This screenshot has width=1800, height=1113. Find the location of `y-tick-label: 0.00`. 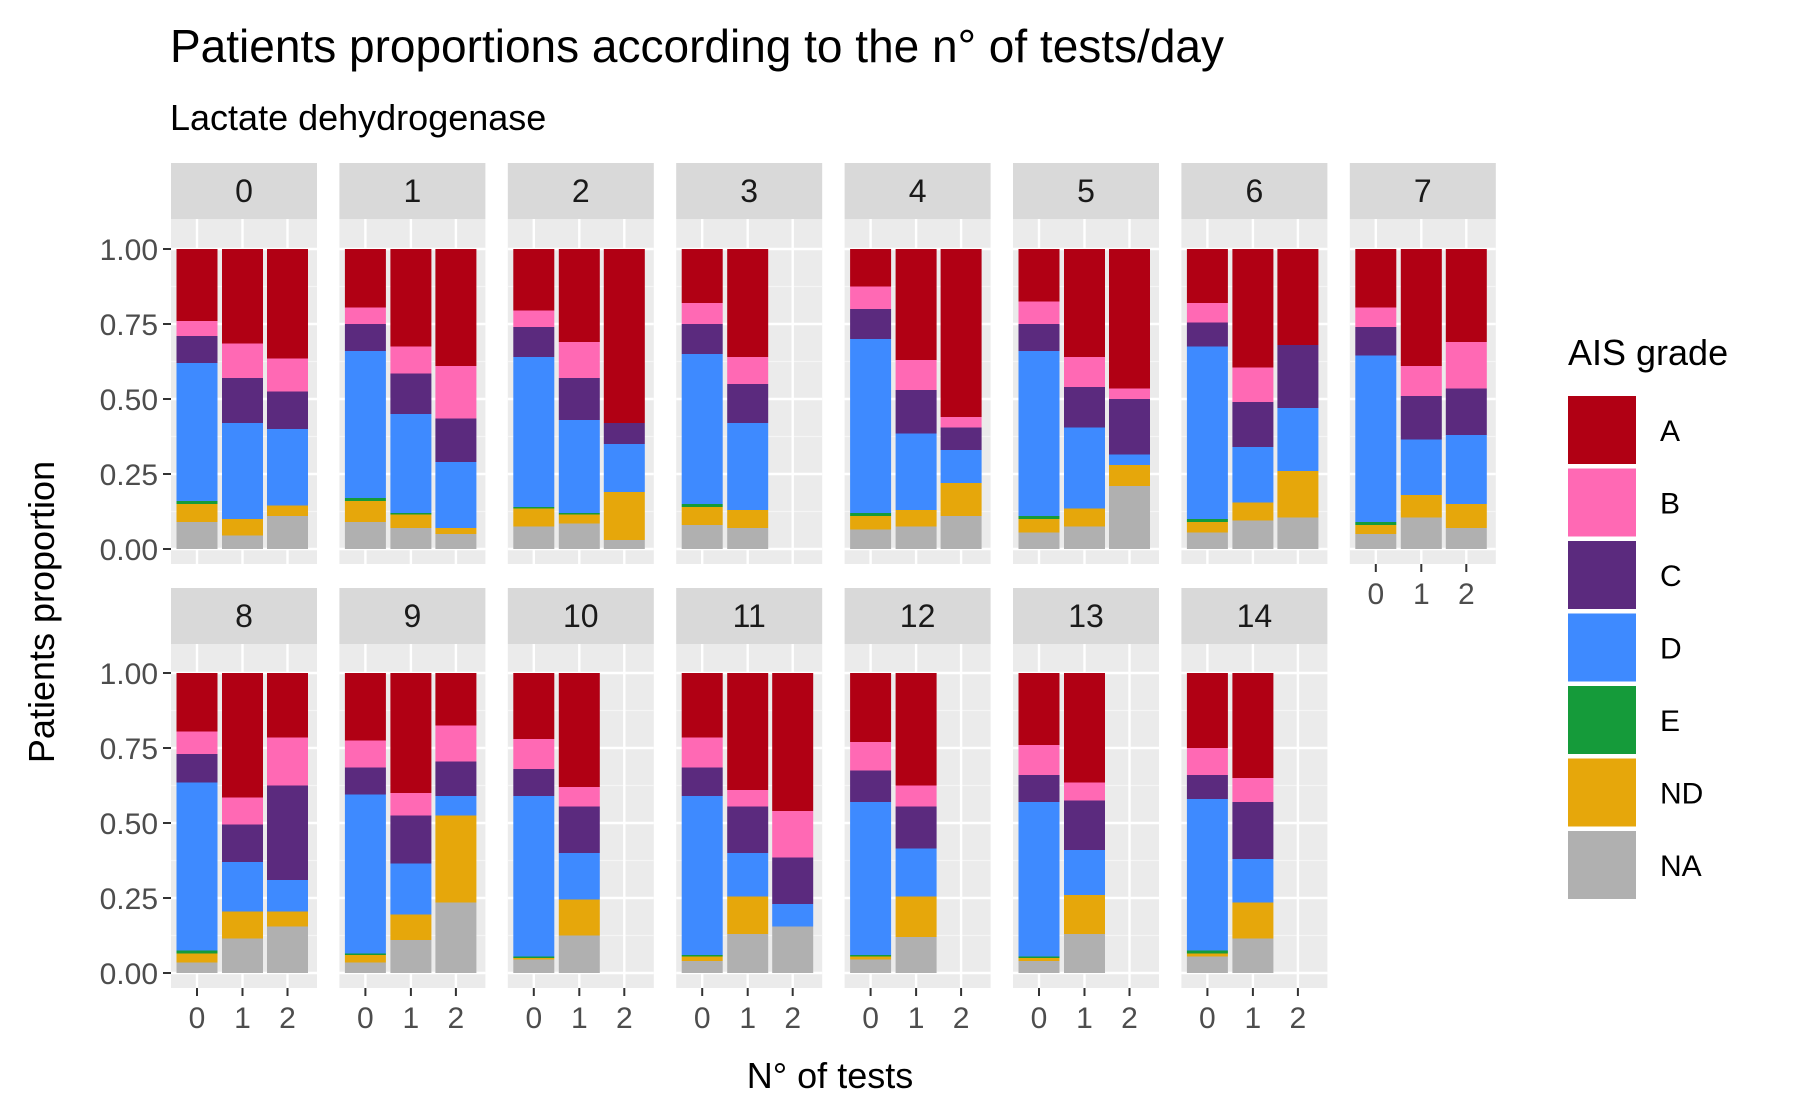

y-tick-label: 0.00 is located at coordinates (129, 550).